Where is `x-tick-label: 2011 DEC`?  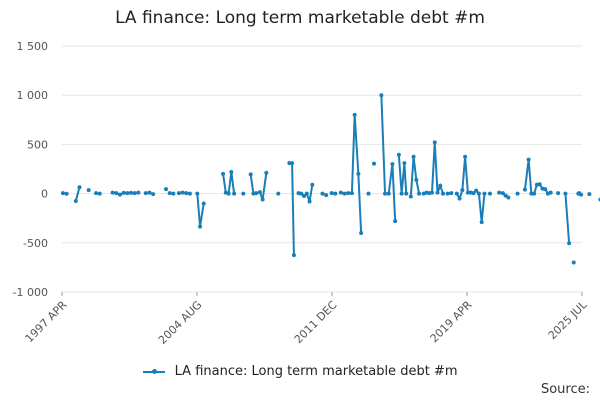 x-tick-label: 2011 DEC is located at coordinates (316, 322).